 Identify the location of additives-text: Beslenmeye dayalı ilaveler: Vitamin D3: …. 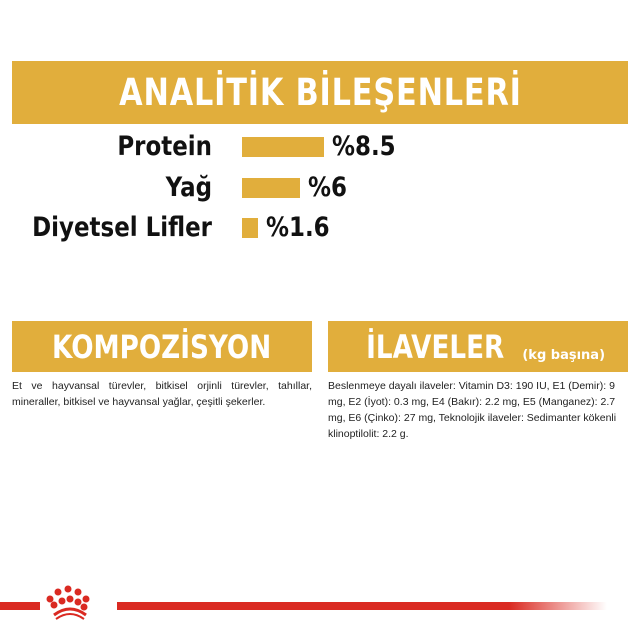
(472, 410).